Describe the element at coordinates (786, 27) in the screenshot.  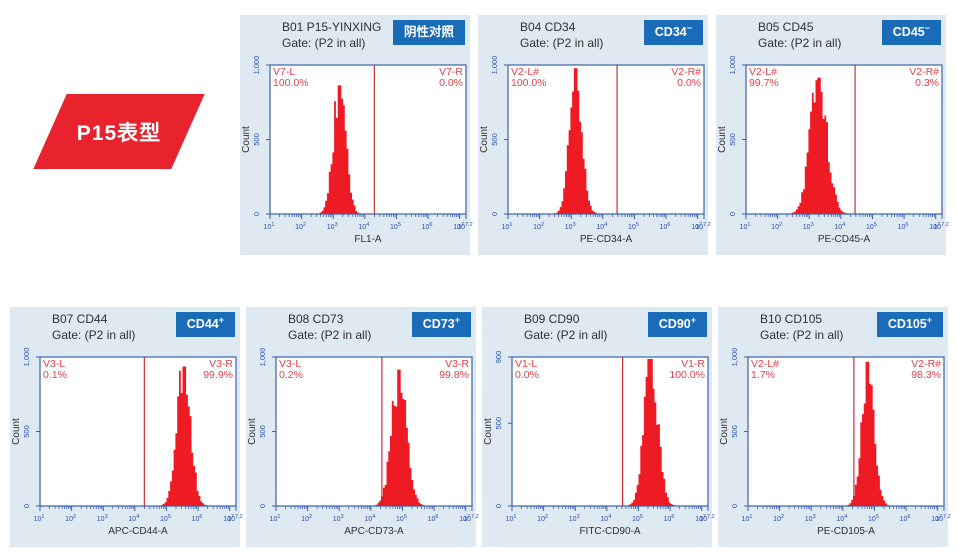
I see `panel-title: B05 CD45` at that location.